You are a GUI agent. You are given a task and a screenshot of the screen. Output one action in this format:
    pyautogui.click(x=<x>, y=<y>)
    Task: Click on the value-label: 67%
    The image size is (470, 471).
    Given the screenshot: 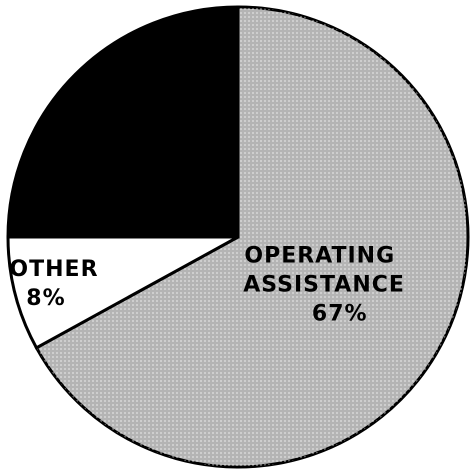 What is the action you would take?
    pyautogui.click(x=340, y=313)
    